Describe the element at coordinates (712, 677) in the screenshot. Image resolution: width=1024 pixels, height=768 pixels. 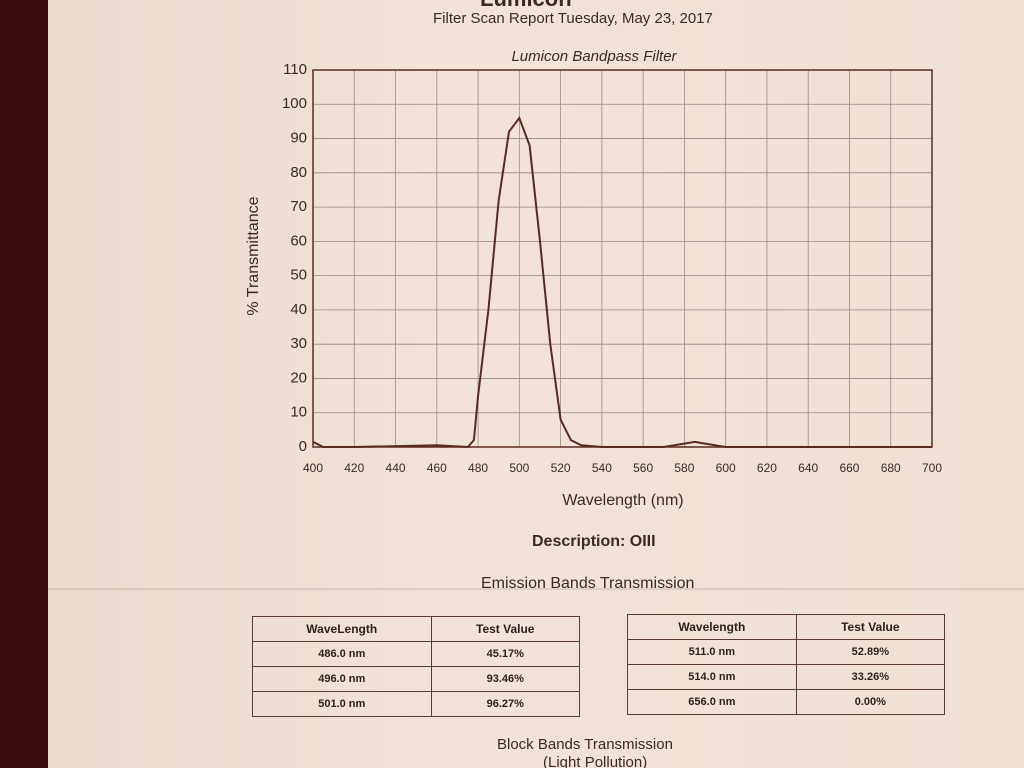
I see `cell: 514.0 nm` at that location.